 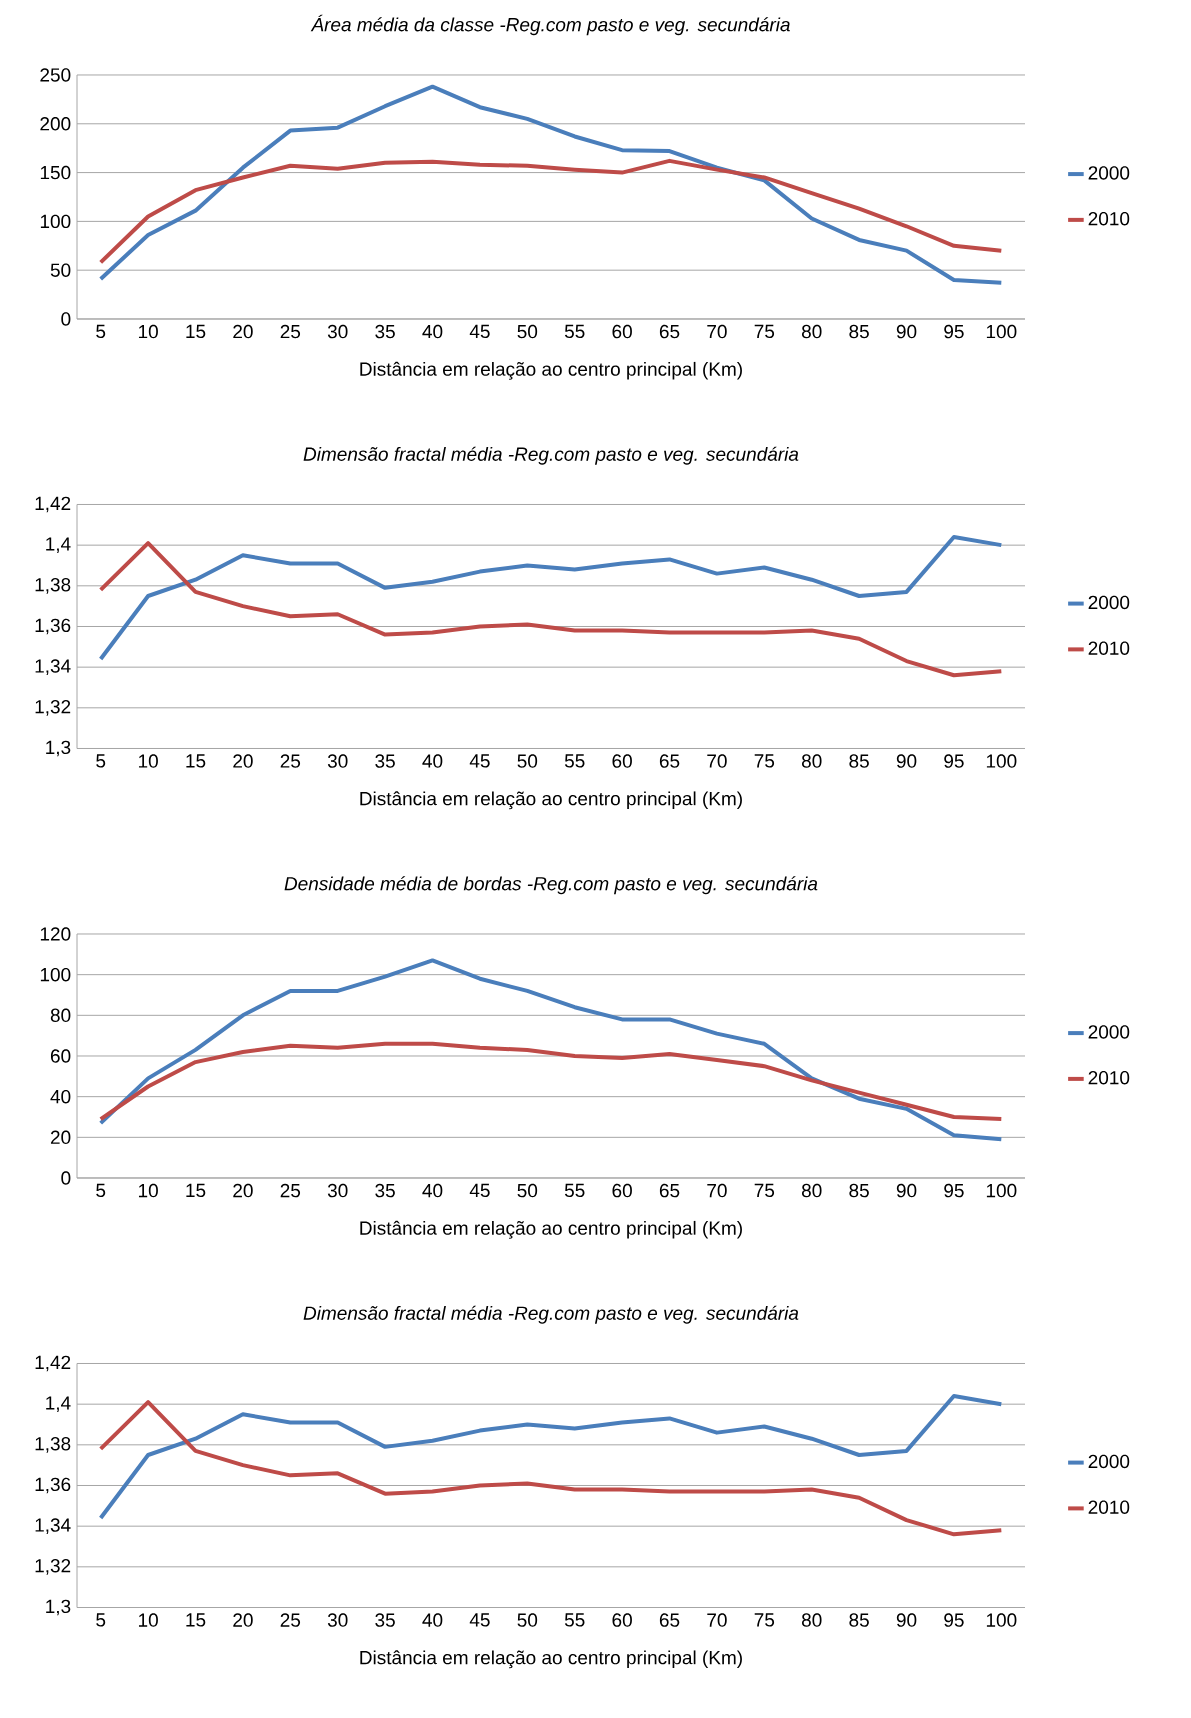 What do you see at coordinates (60, 1015) in the screenshot?
I see `y-tick-label: 80` at bounding box center [60, 1015].